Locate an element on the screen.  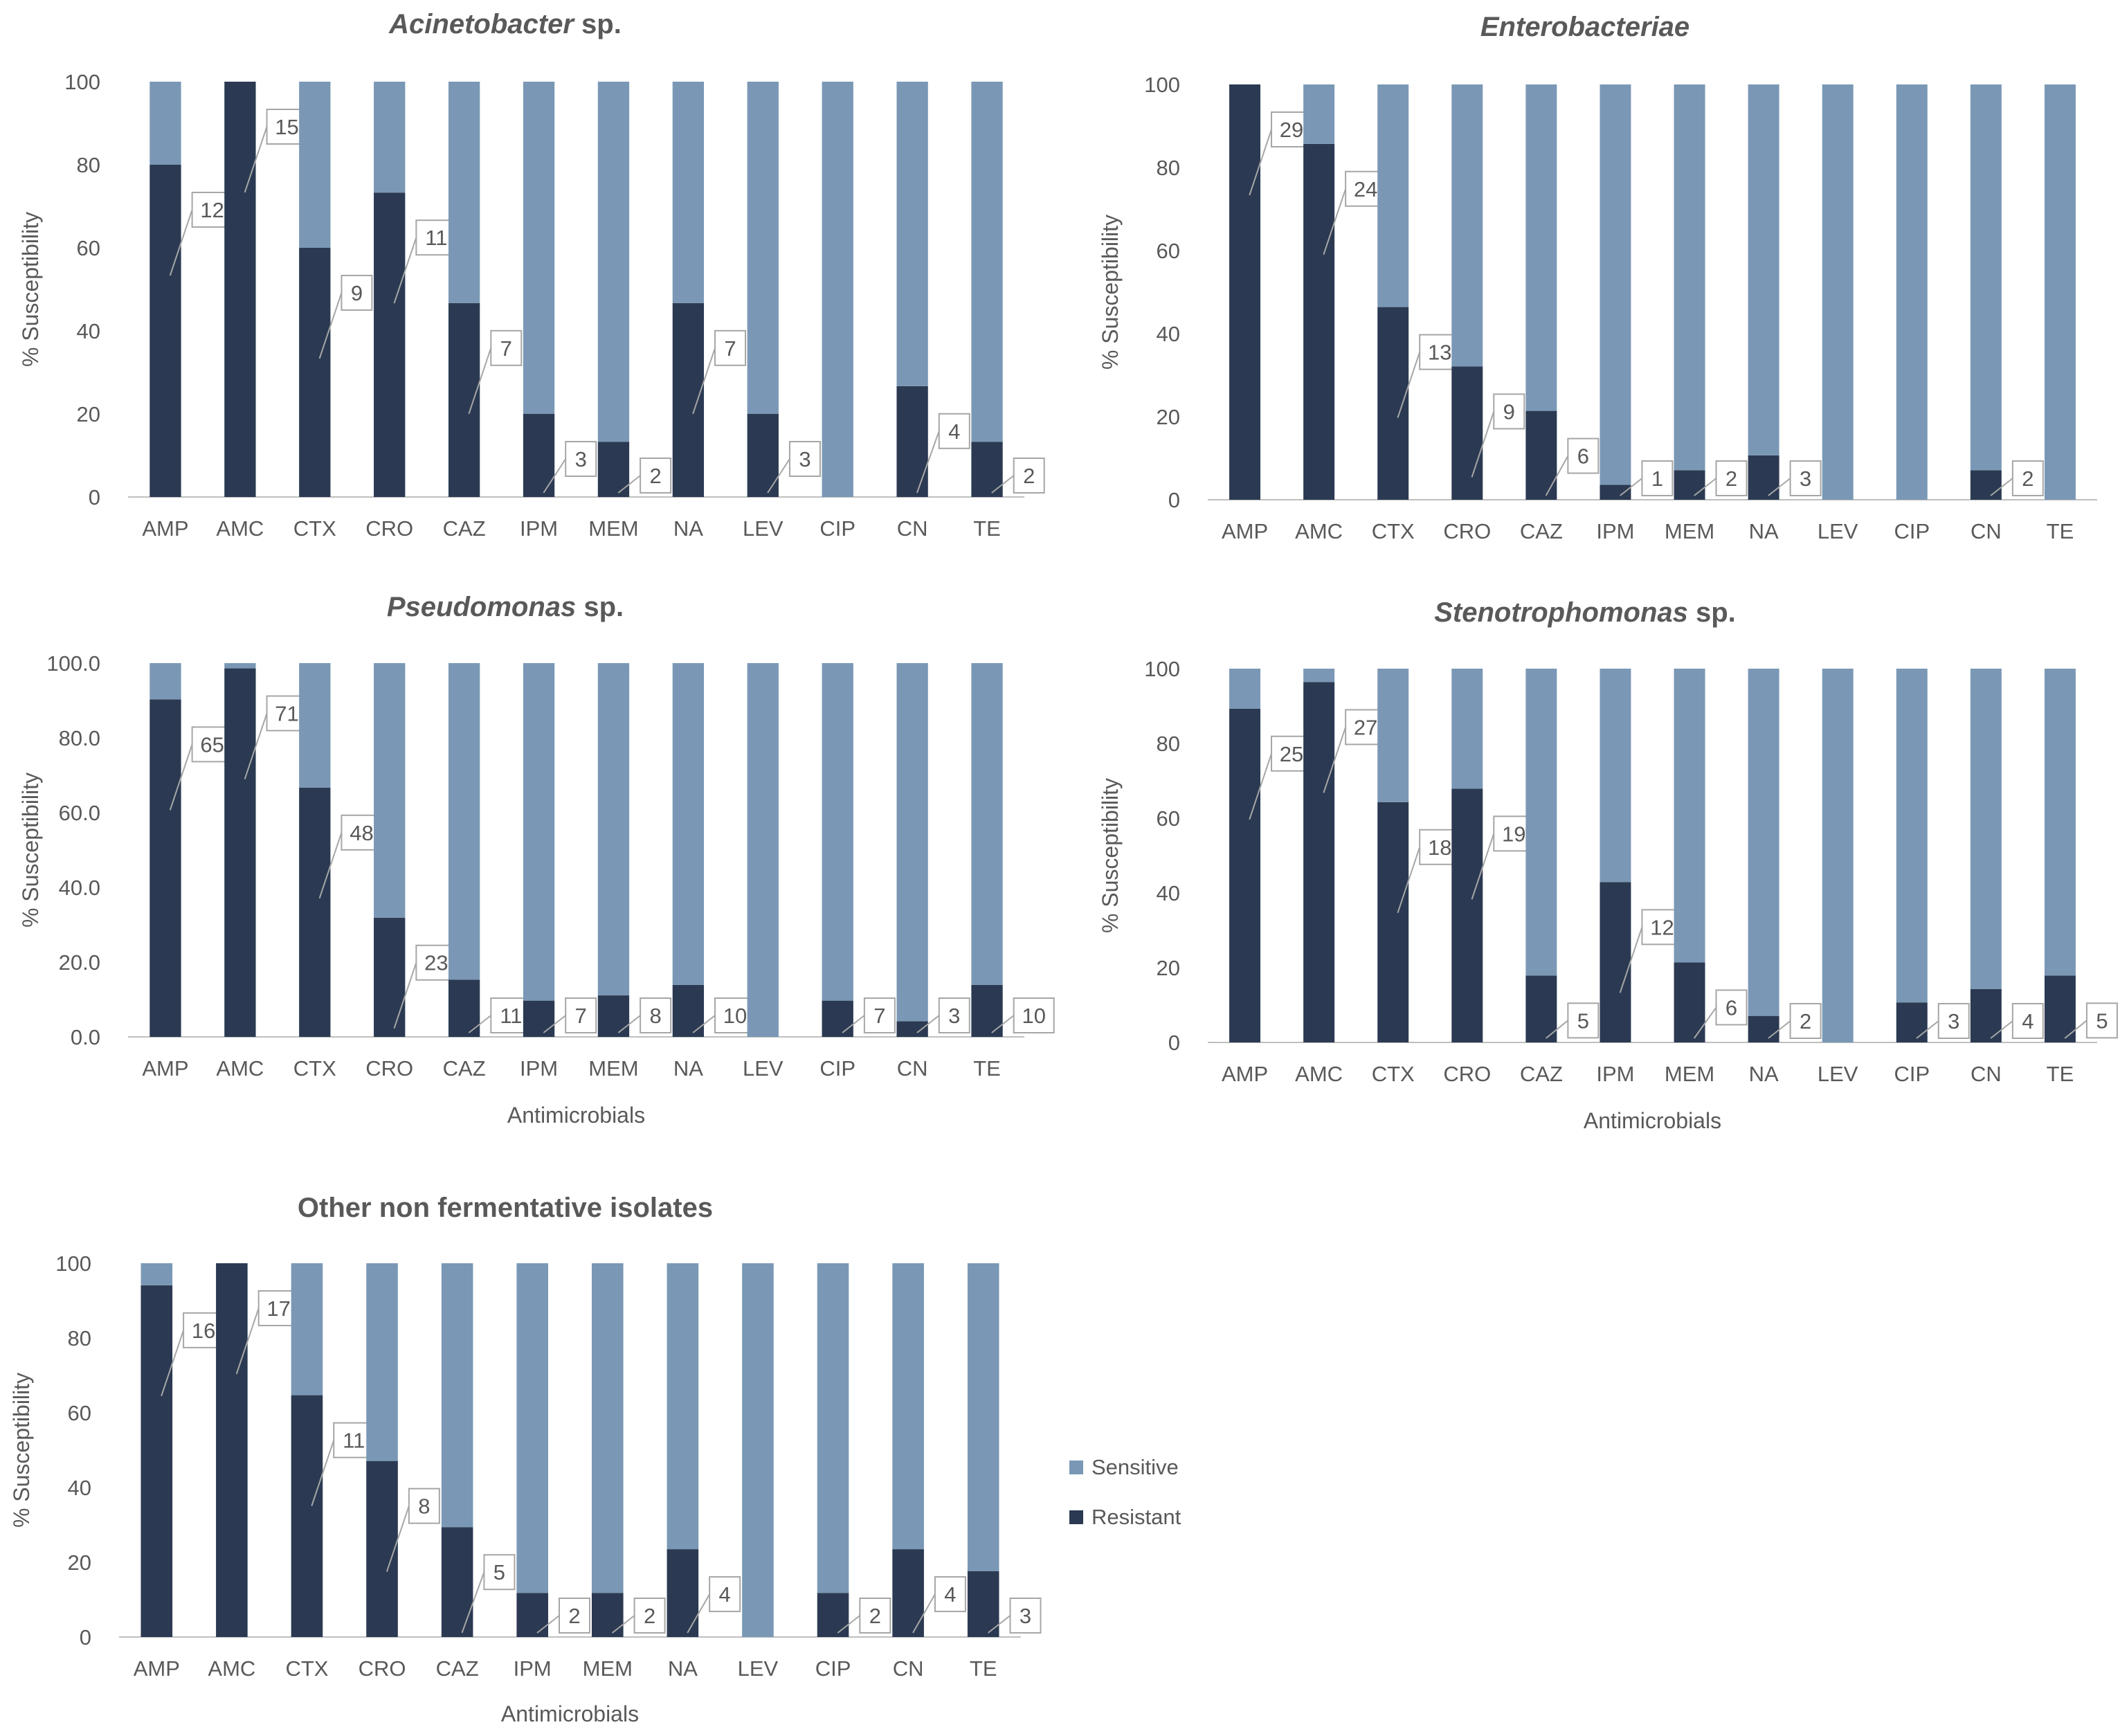
y-tick-label: 100 is located at coordinates (1162, 669).